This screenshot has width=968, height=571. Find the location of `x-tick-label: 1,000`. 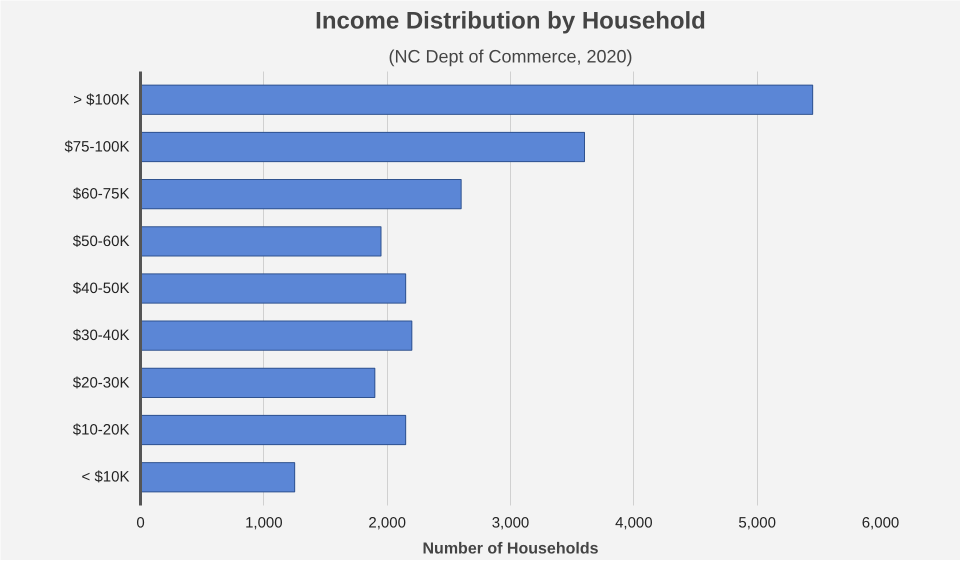

x-tick-label: 1,000 is located at coordinates (264, 523).